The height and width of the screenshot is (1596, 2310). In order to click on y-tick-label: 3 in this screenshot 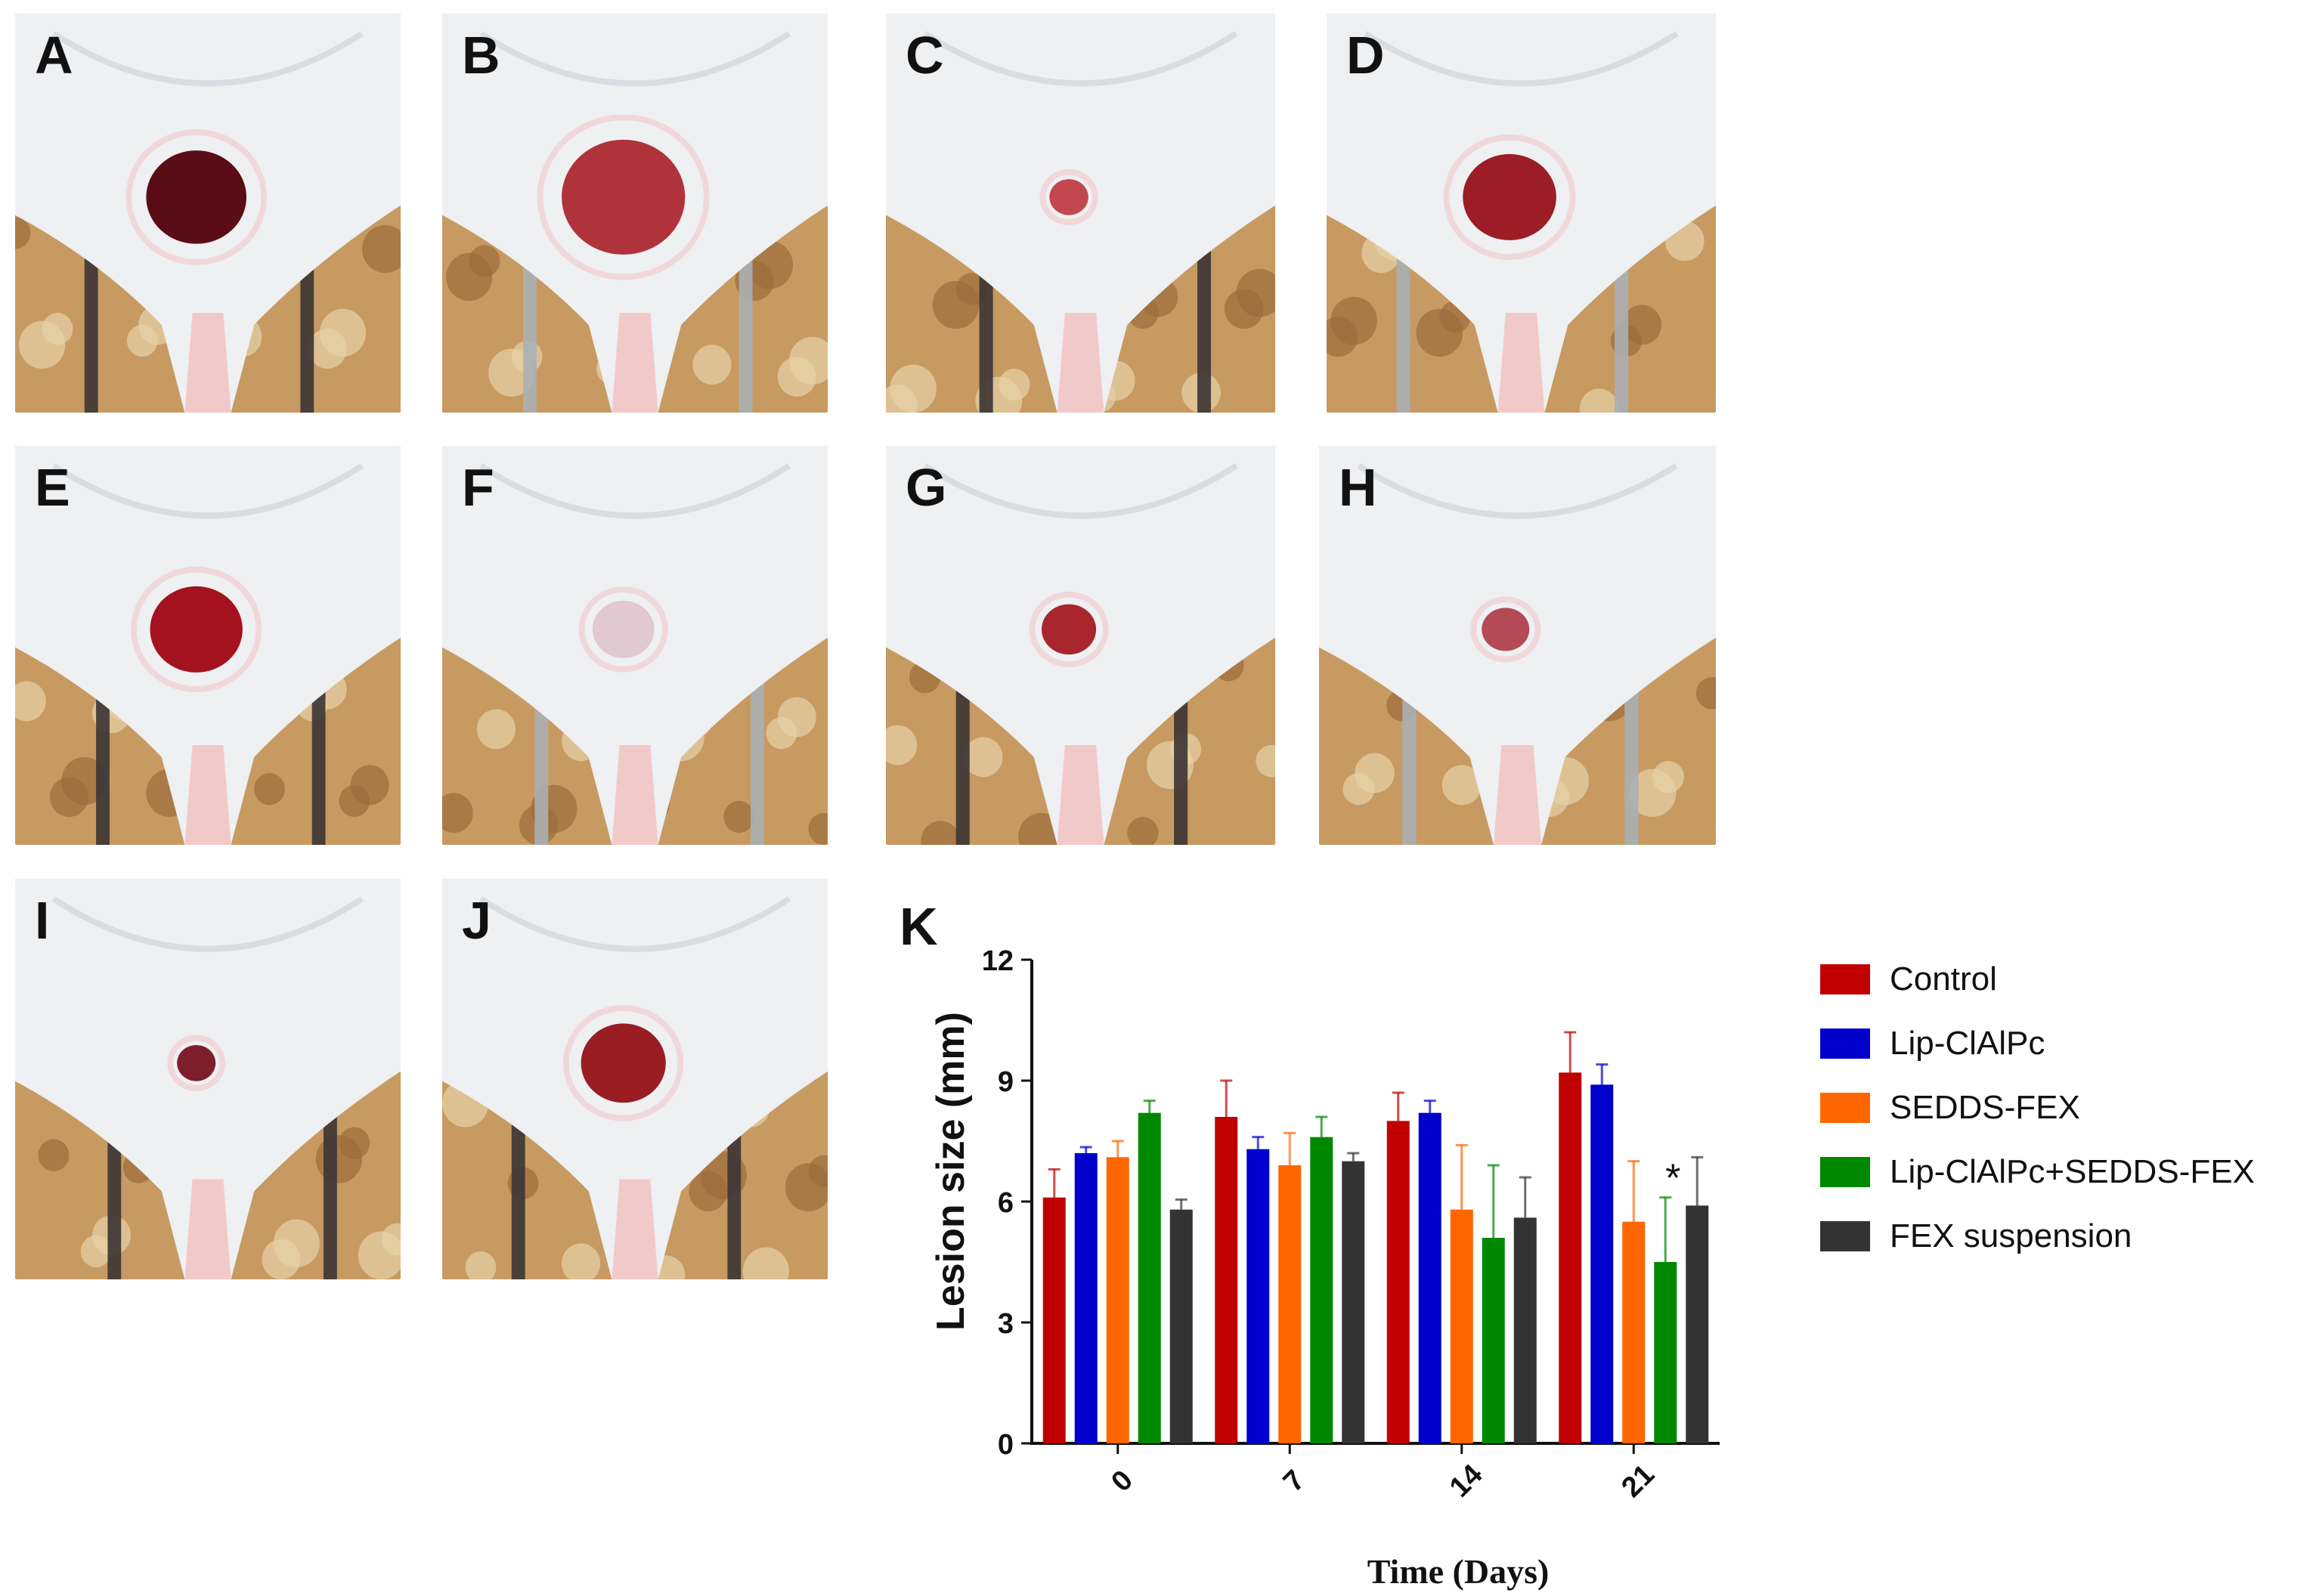, I will do `click(1006, 1324)`.